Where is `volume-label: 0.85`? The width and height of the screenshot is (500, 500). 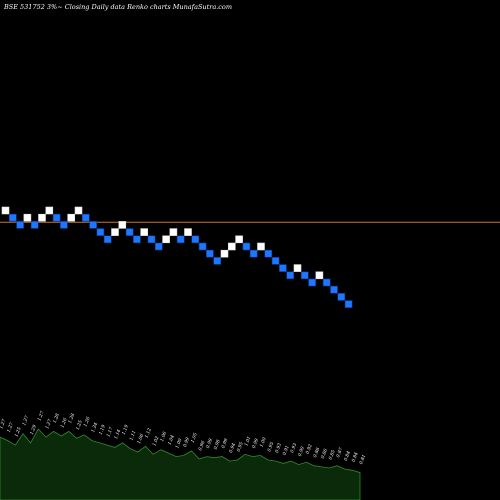
volume-label: 0.85 is located at coordinates (332, 455).